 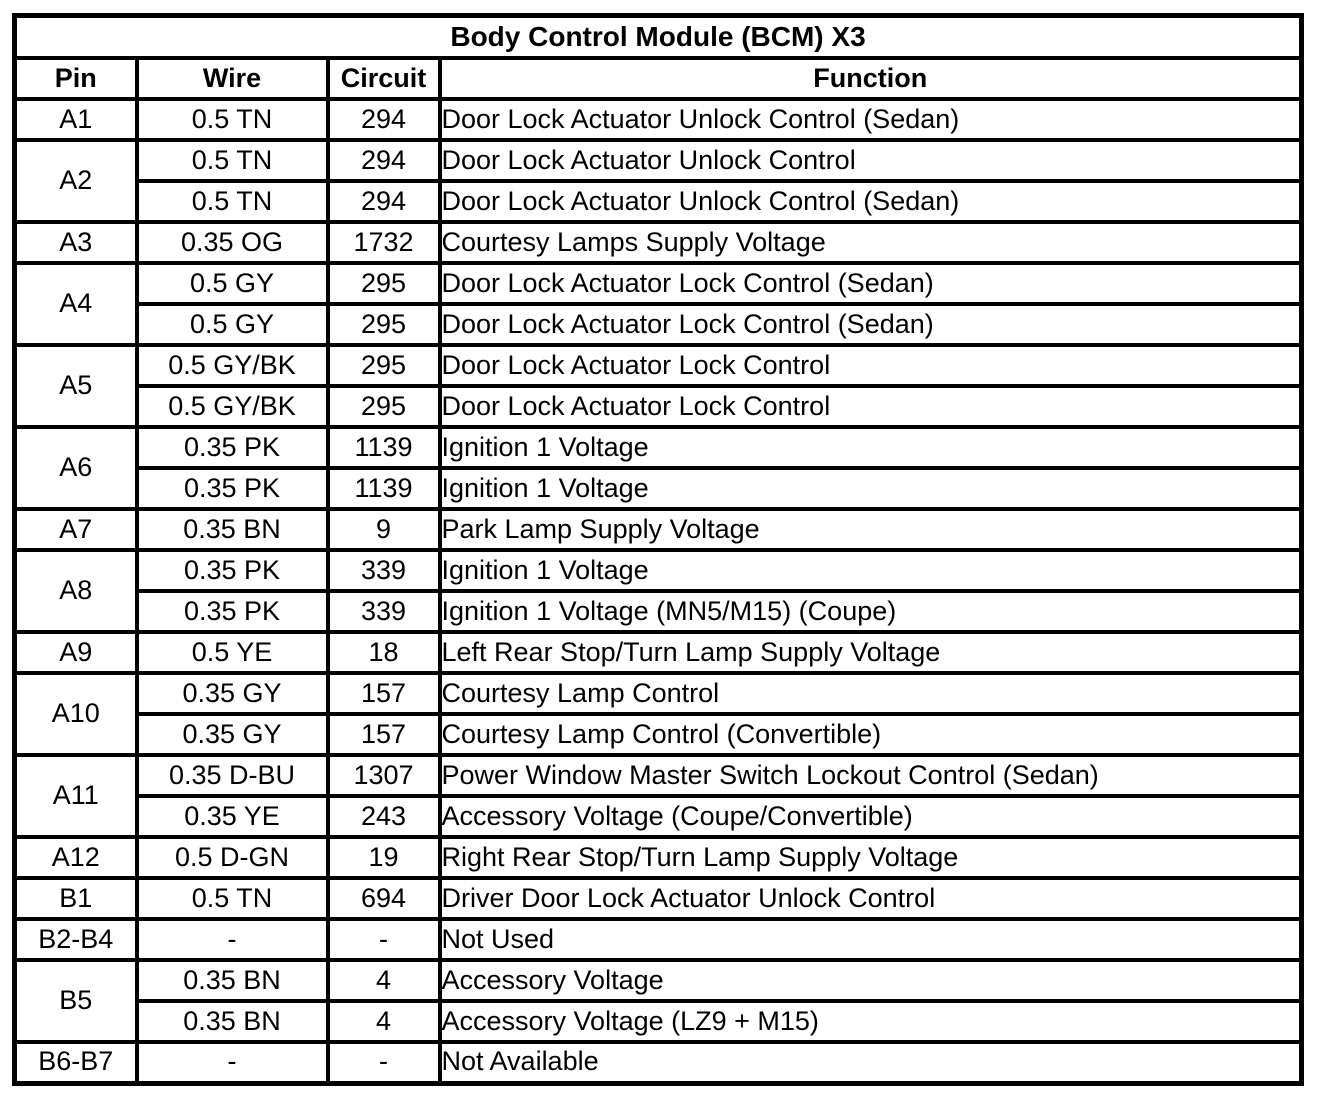 I want to click on column-header-wire: Wire, so click(x=232, y=78).